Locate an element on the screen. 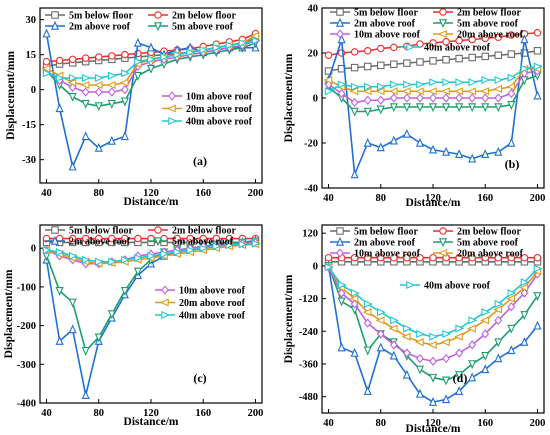  y-tick-label: 120 is located at coordinates (310, 234).